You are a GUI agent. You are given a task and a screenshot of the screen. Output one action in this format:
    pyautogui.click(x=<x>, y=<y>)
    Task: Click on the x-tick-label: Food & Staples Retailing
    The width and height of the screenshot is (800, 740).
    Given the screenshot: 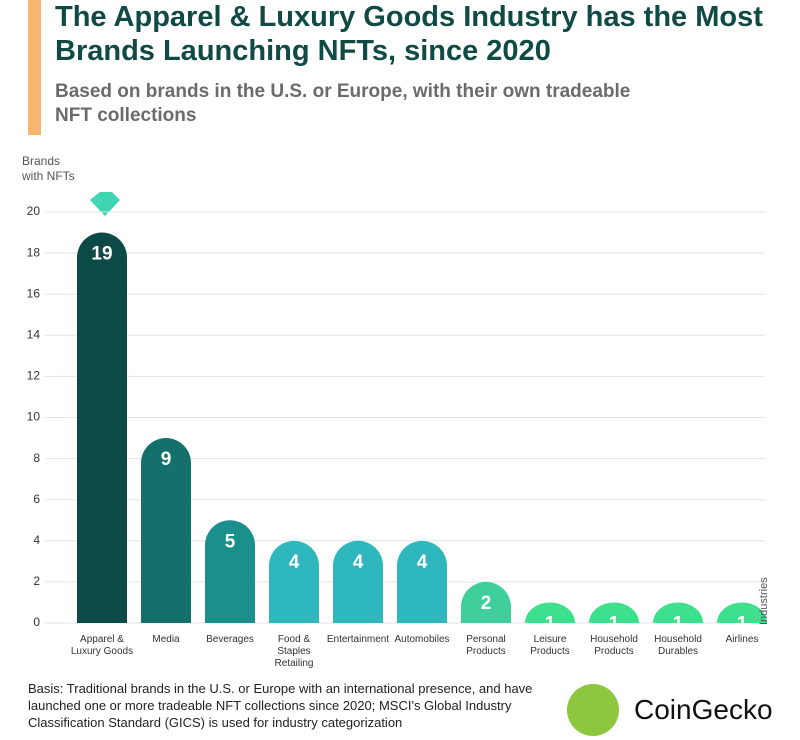 What is the action you would take?
    pyautogui.click(x=294, y=651)
    